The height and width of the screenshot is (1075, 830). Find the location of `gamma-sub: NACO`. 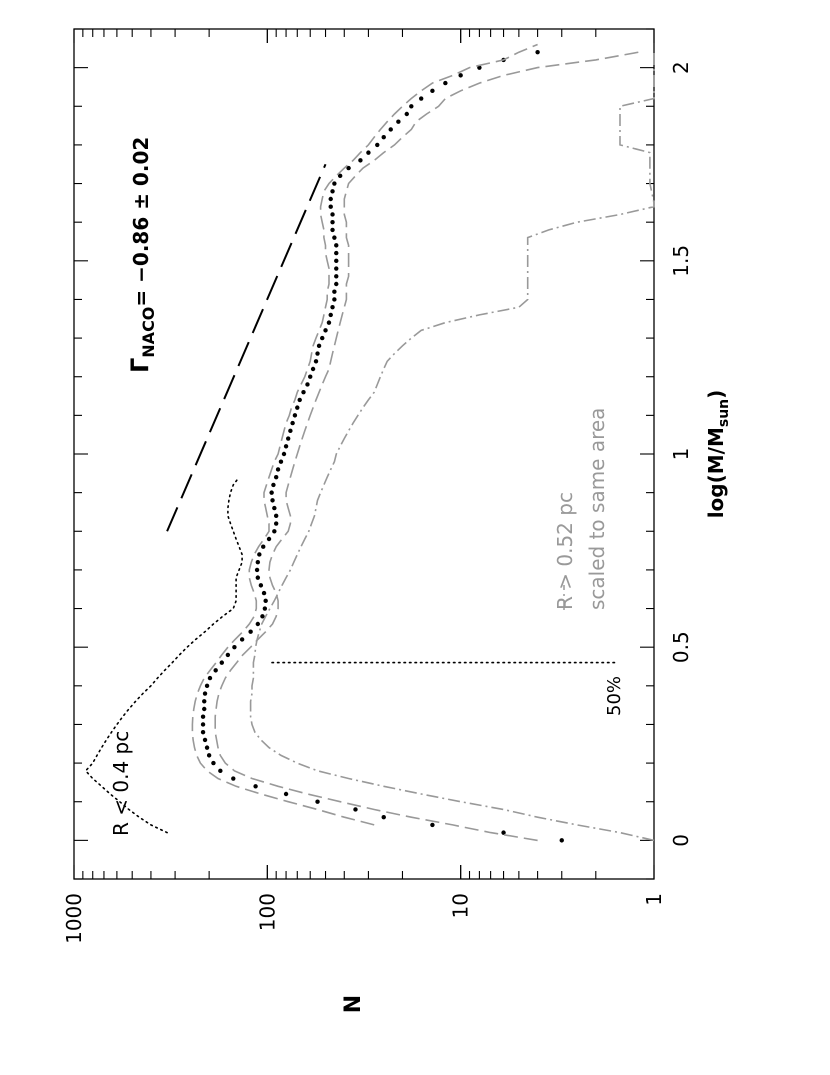

gamma-sub: NACO is located at coordinates (148, 332).